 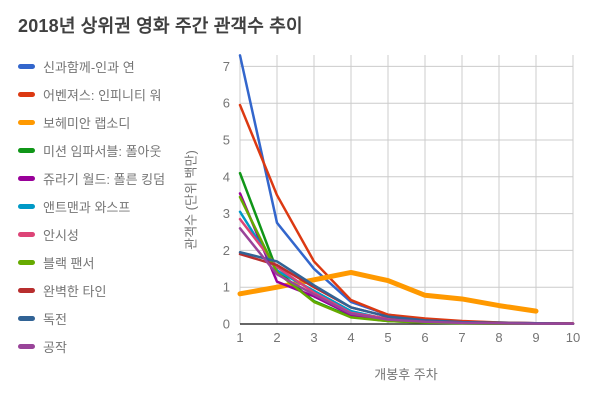 What do you see at coordinates (55, 347) in the screenshot?
I see `legend-item-label: 공작` at bounding box center [55, 347].